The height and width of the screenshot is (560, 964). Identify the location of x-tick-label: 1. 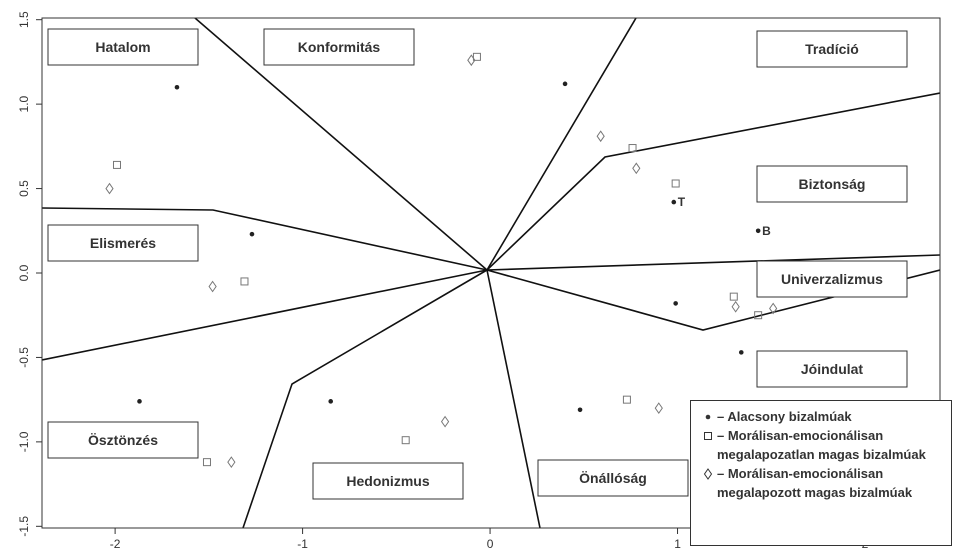
(677, 544).